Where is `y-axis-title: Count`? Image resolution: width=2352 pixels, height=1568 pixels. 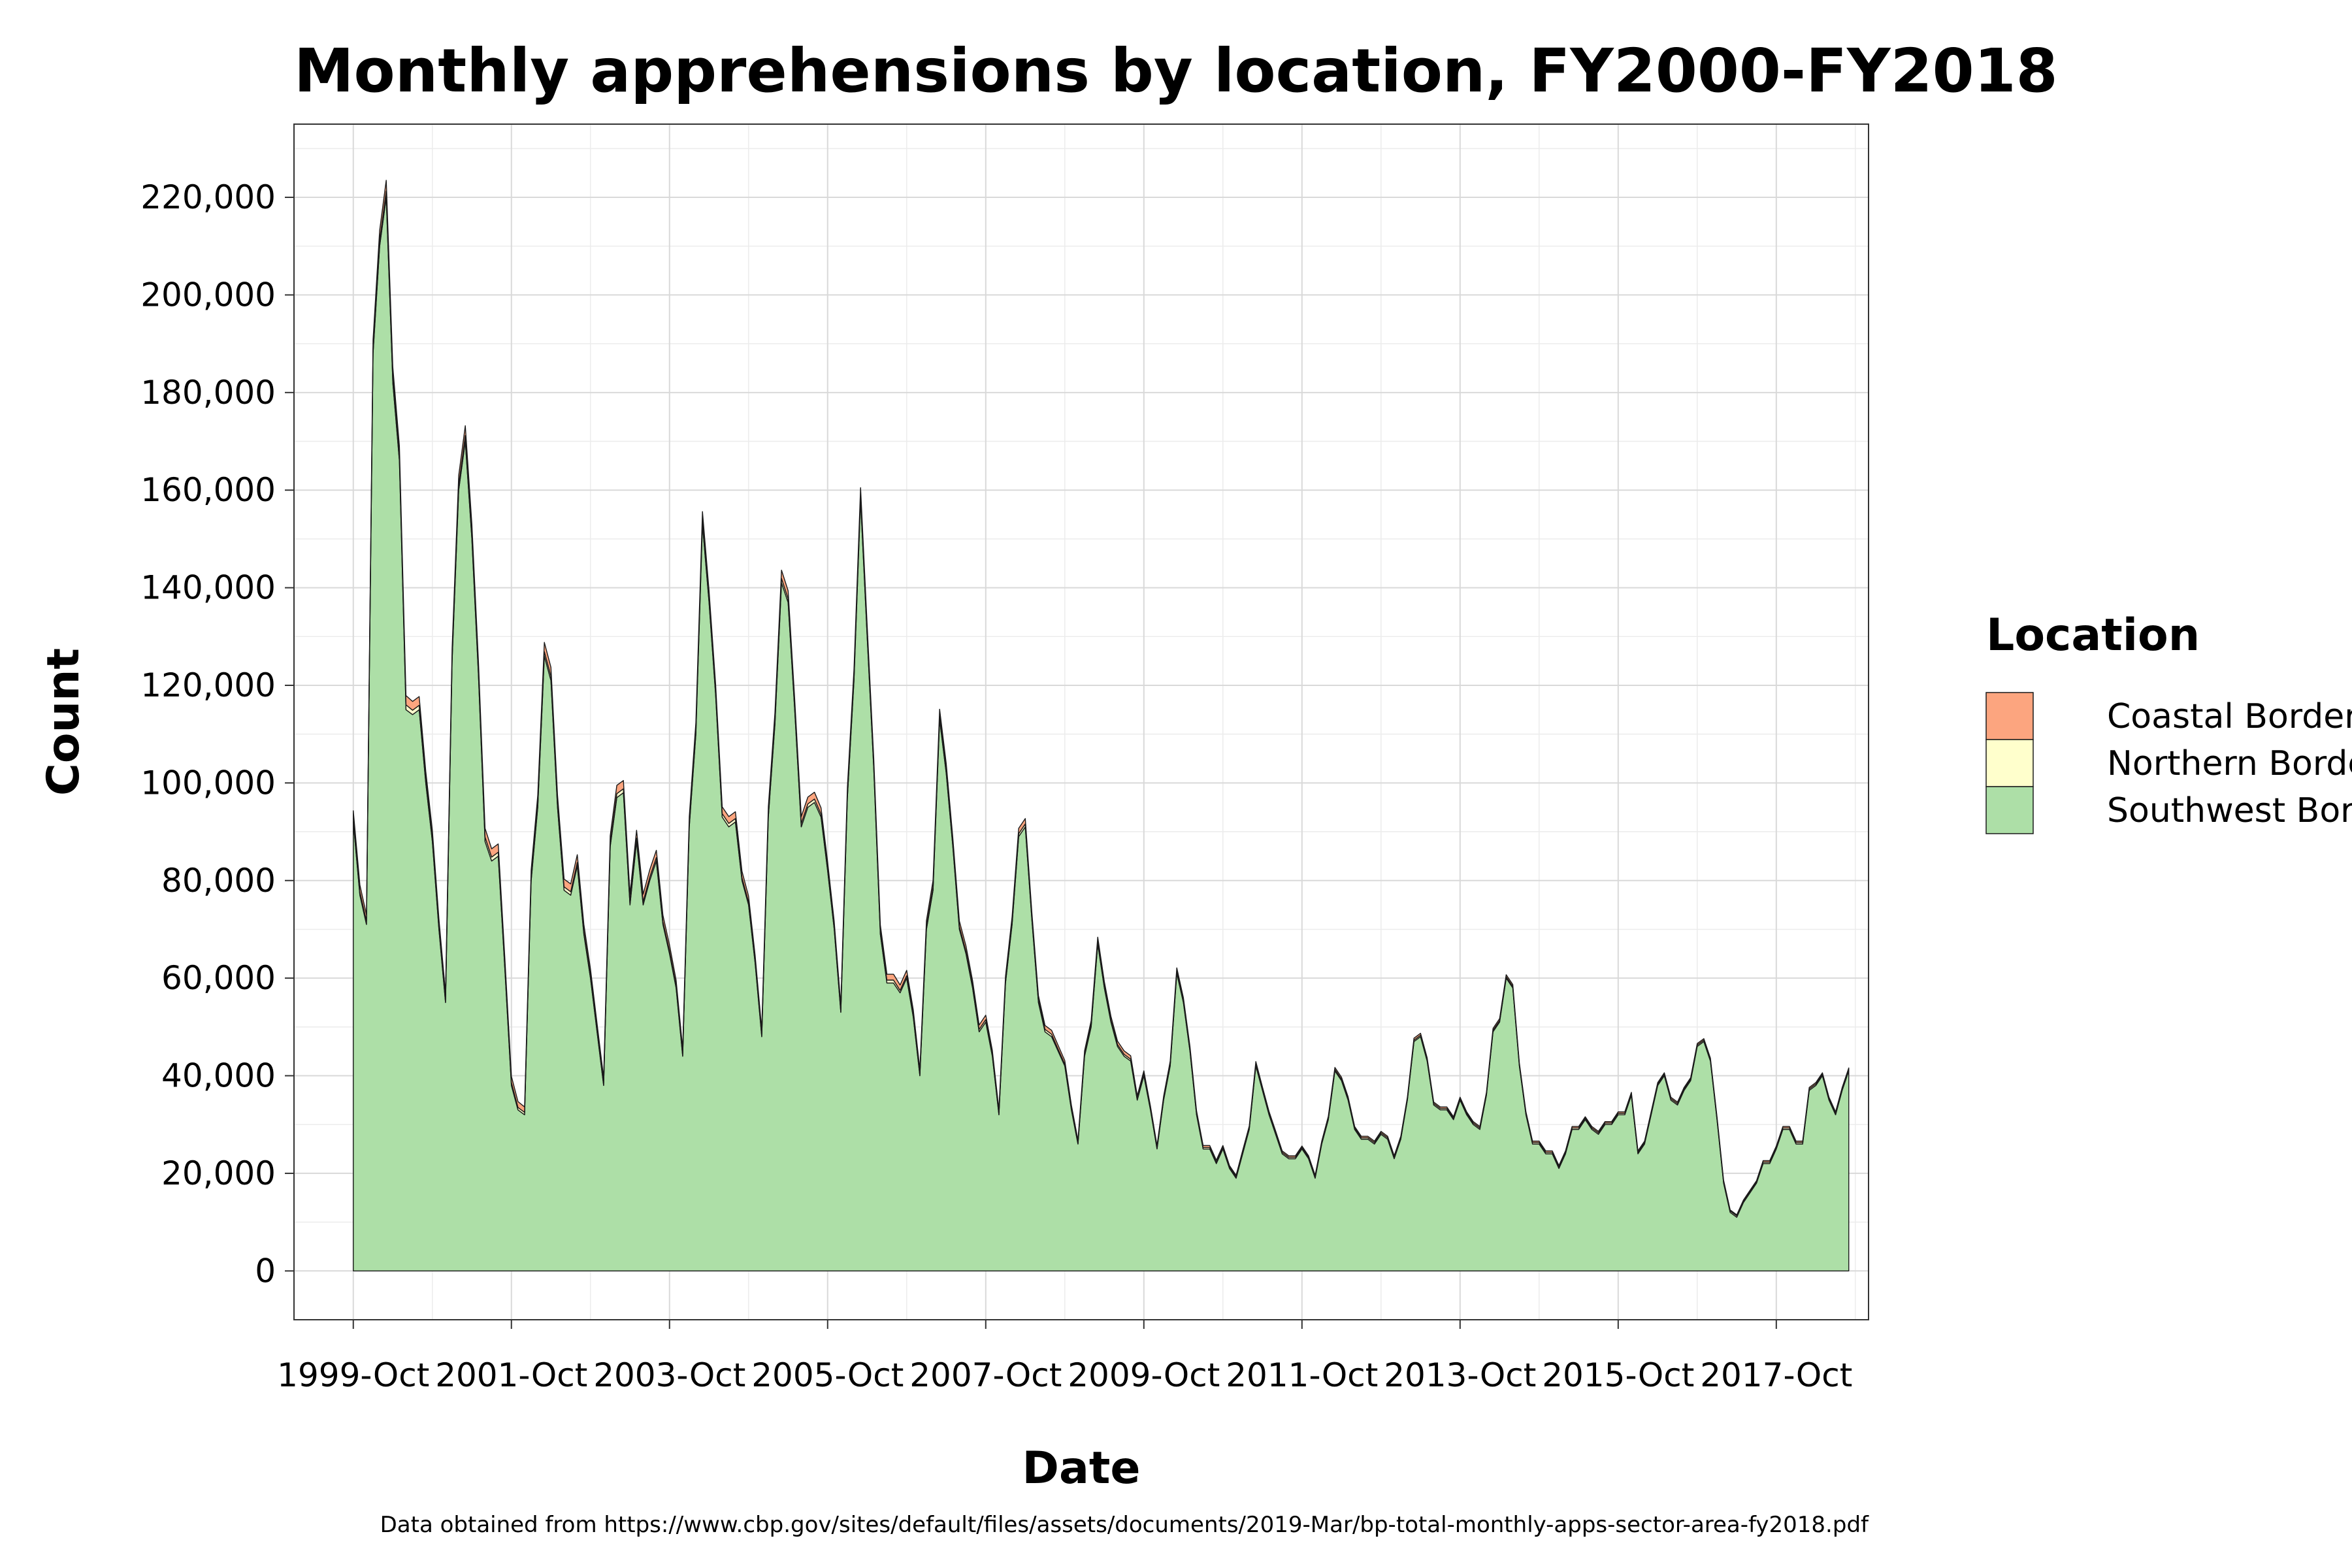 y-axis-title: Count is located at coordinates (64, 722).